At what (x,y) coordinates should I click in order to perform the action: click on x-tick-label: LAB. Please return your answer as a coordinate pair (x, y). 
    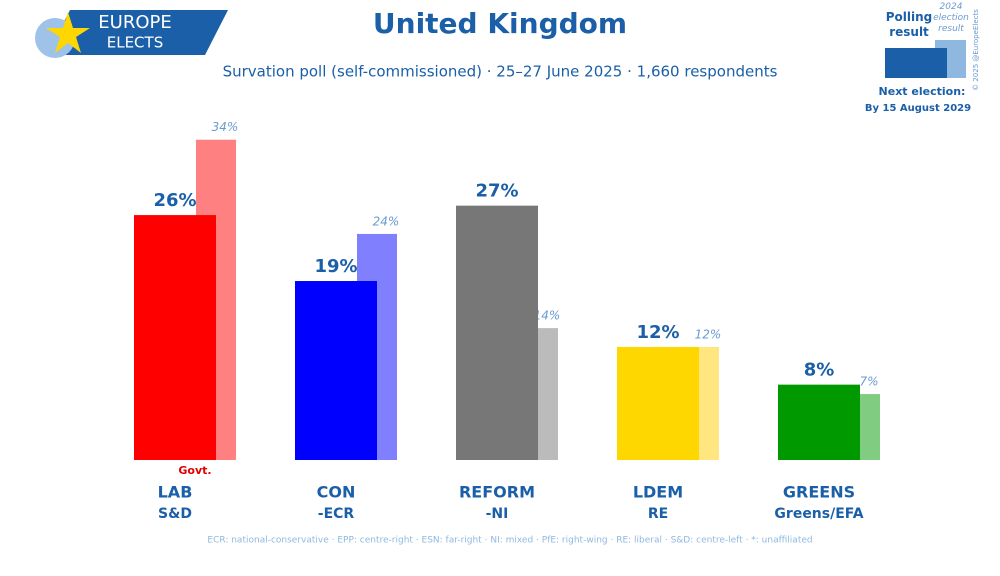
    Looking at the image, I should click on (175, 492).